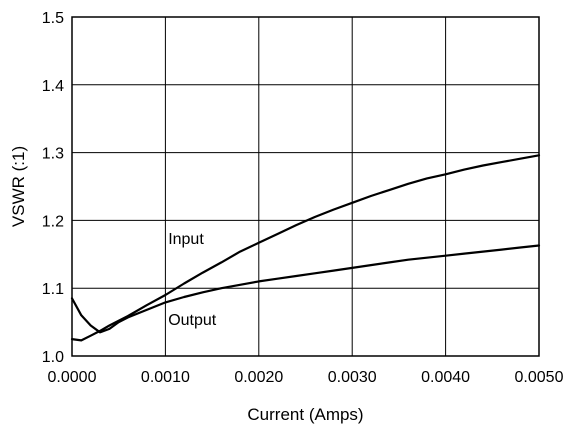 The width and height of the screenshot is (564, 434). What do you see at coordinates (53, 86) in the screenshot?
I see `y-tick-label: 1.4` at bounding box center [53, 86].